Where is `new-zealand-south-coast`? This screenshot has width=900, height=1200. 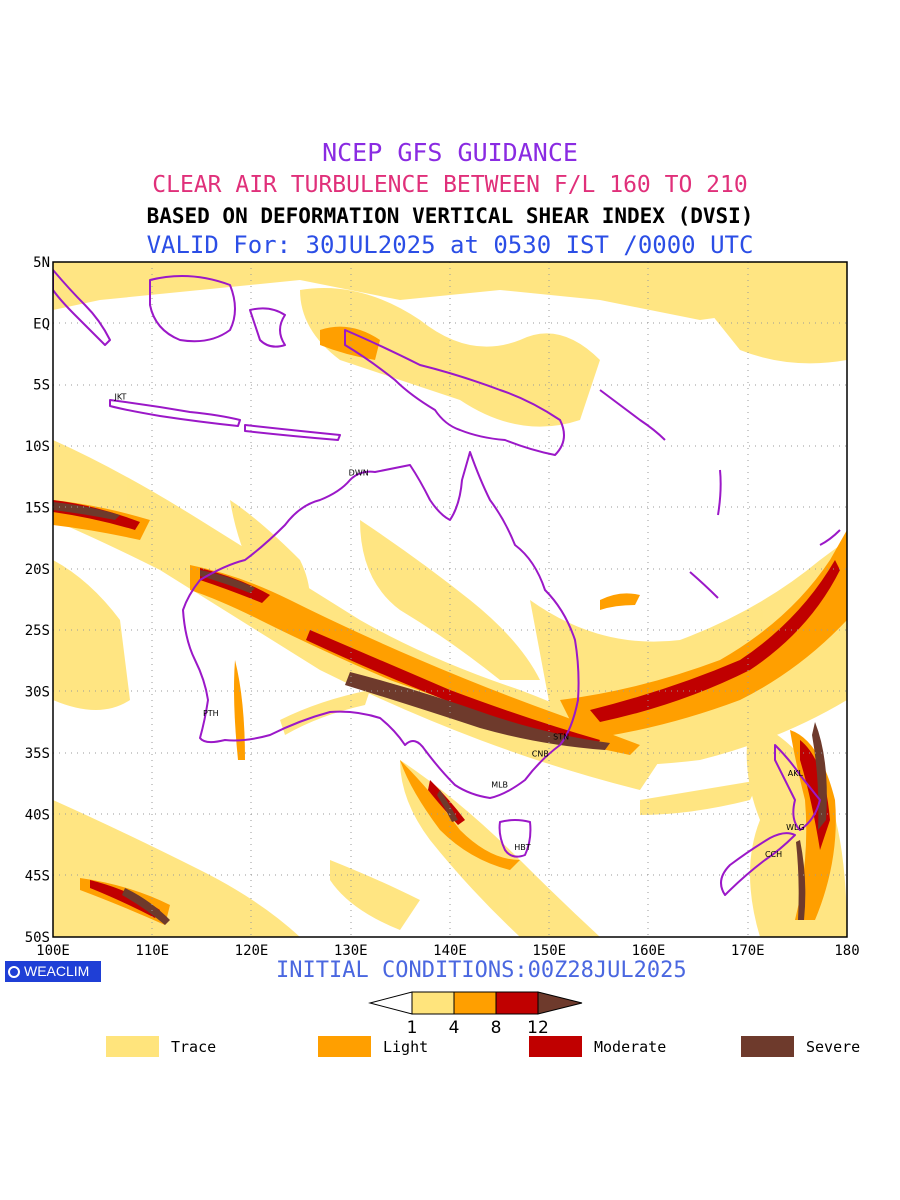 new-zealand-south-coast is located at coordinates (758, 864).